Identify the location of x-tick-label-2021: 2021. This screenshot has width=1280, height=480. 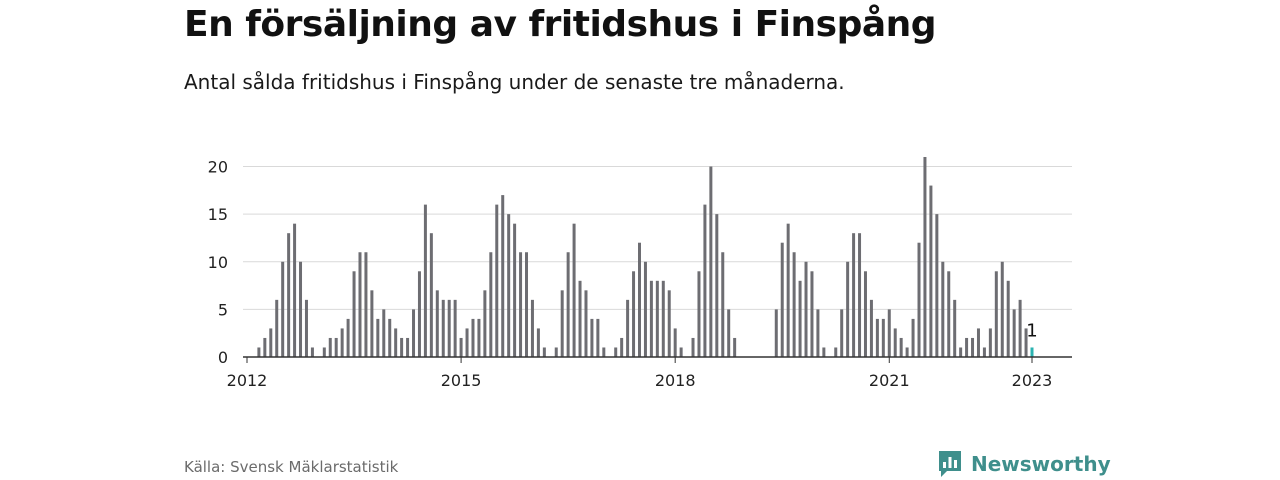
(889, 380).